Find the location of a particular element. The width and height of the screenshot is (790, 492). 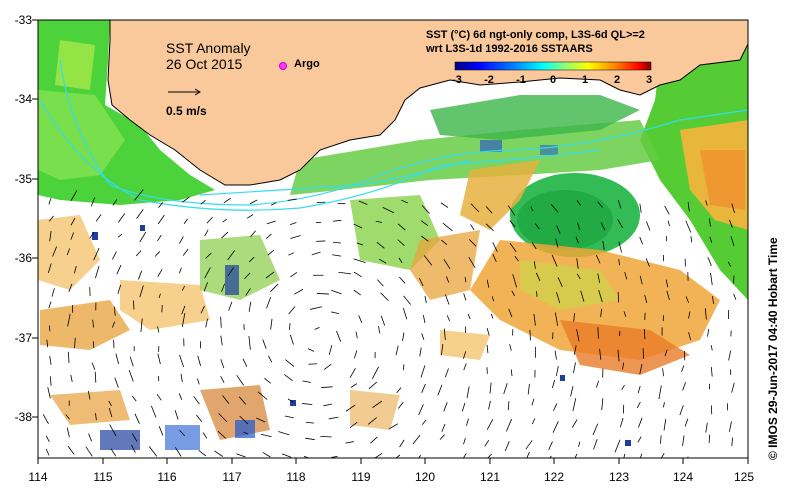

lon-tick-label: 125 is located at coordinates (744, 477).